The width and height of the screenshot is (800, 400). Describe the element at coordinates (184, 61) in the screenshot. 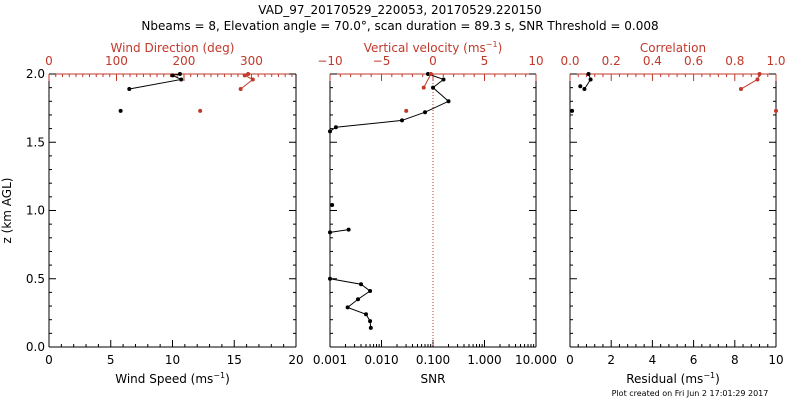

I see `top-tick-label: 200` at that location.